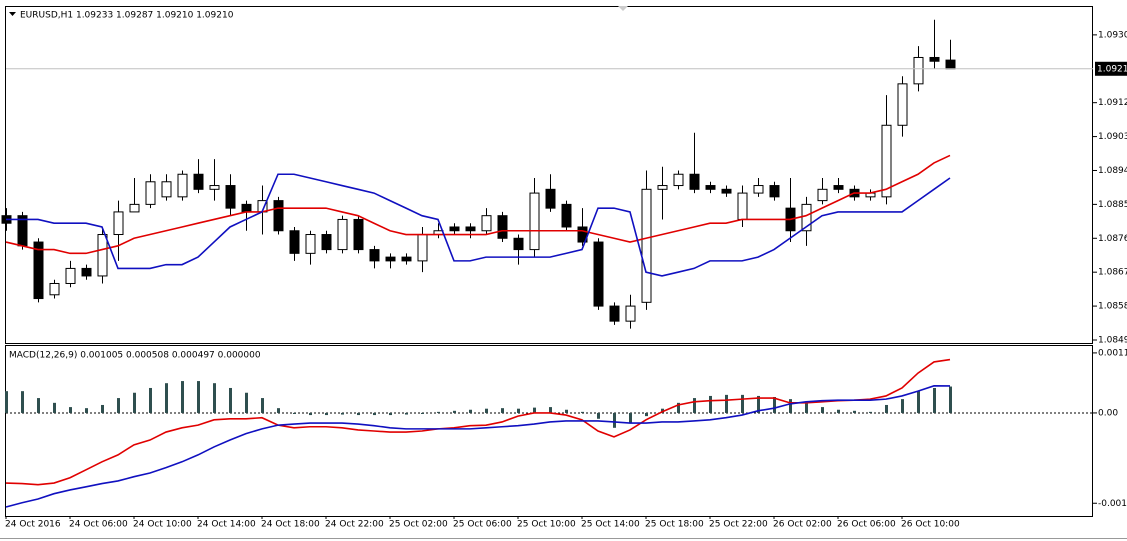  Describe the element at coordinates (1112, 504) in the screenshot. I see `y-tick-label: -0.0017` at that location.